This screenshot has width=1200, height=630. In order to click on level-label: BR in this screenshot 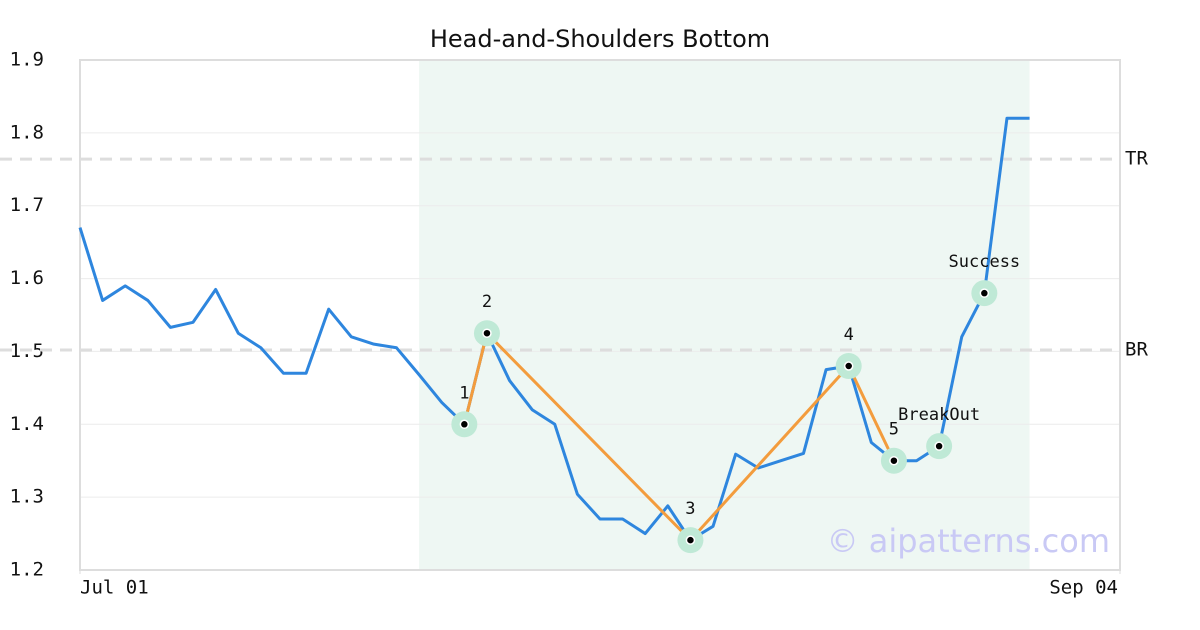, I will do `click(1136, 349)`.